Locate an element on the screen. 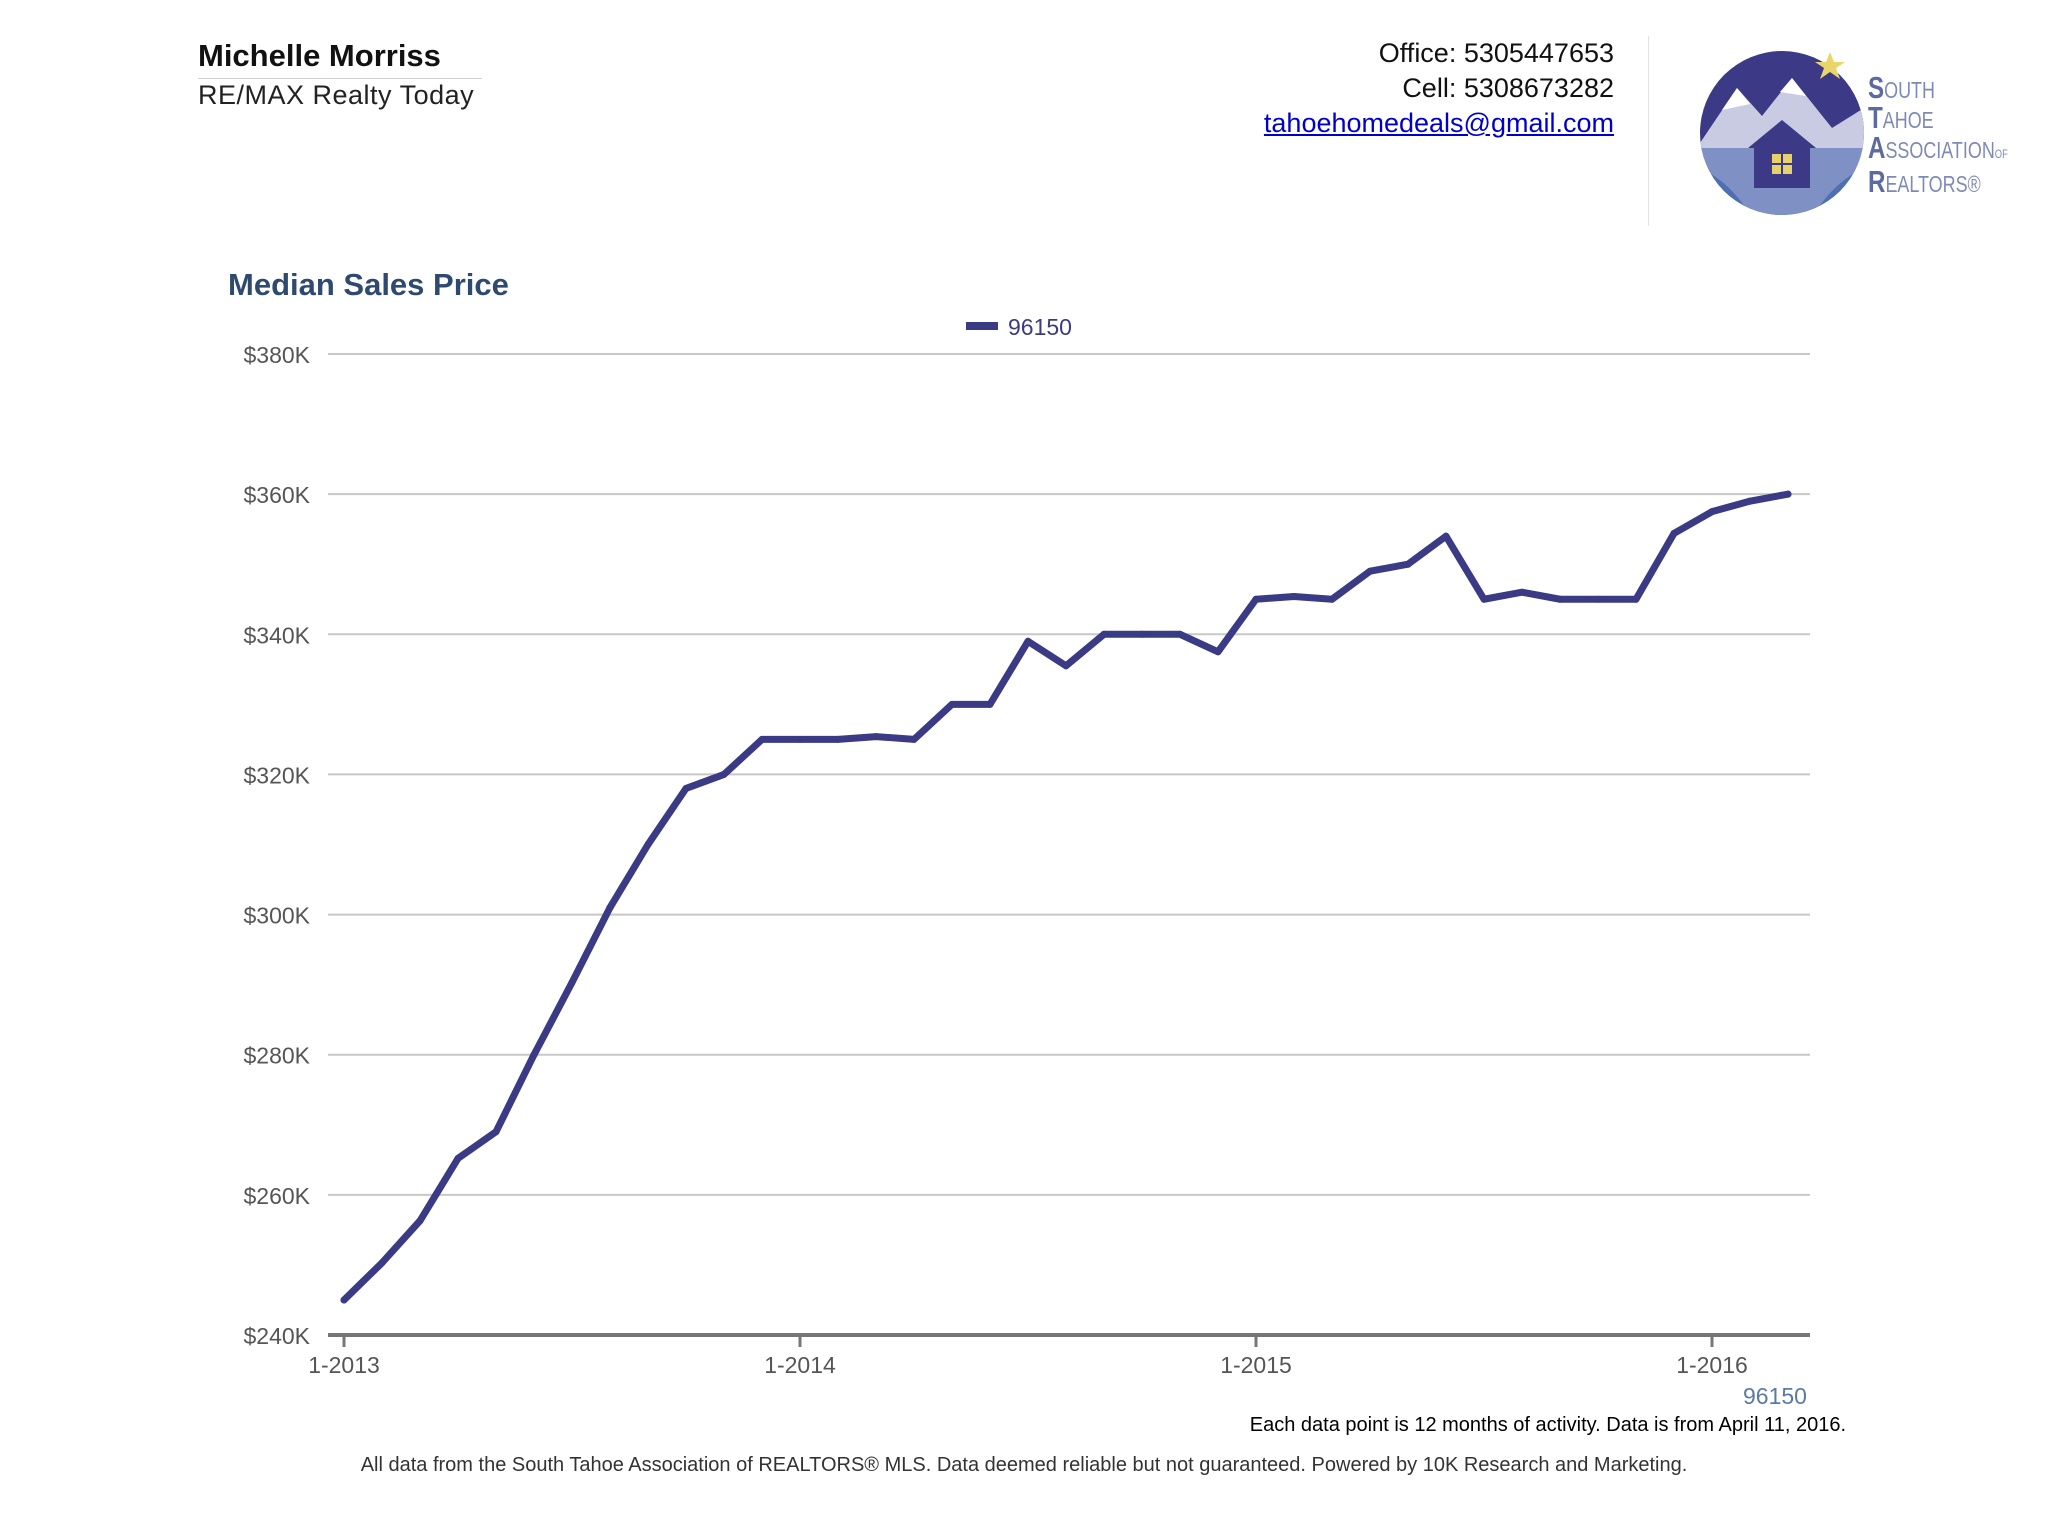 The image size is (2048, 1536). chart-title: Median Sales Price is located at coordinates (368, 284).